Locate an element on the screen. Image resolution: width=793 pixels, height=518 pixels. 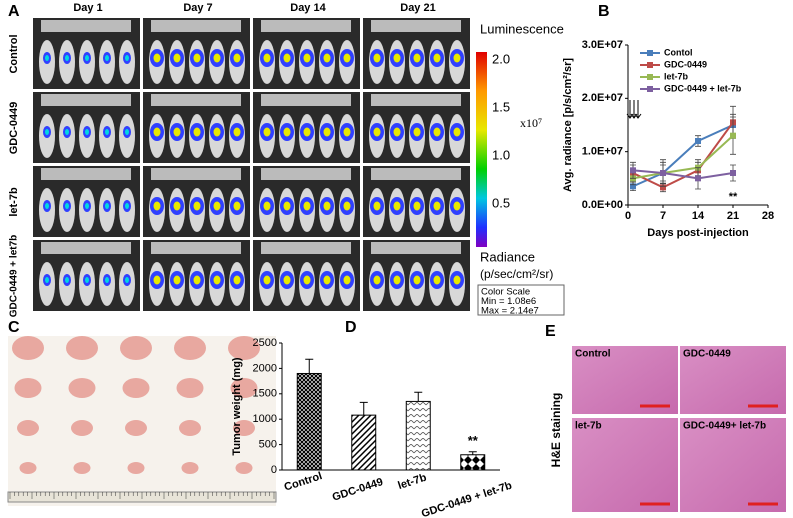
colorbar-tick: 1.0 is located at coordinates (501, 154).